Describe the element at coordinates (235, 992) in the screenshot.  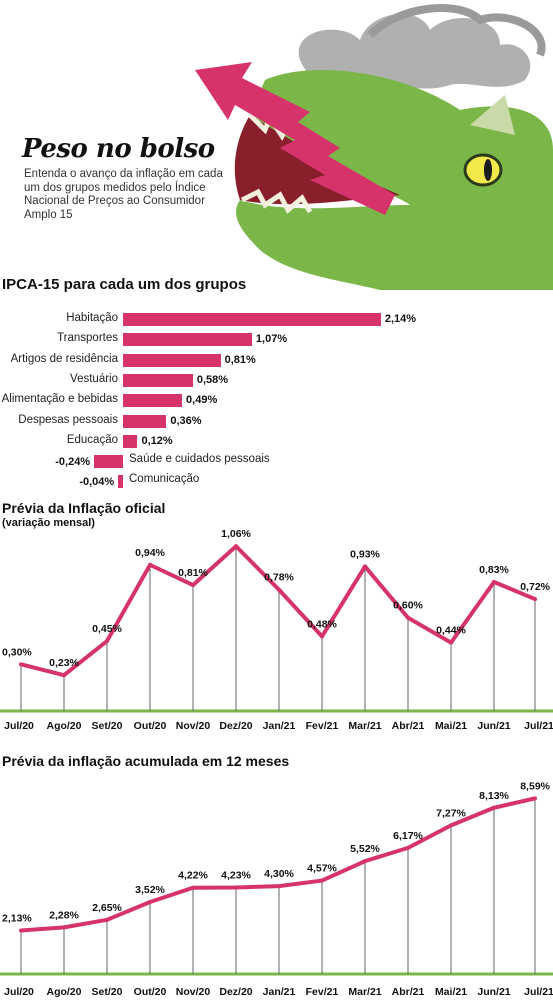
I see `x-tick-label: Dez/20` at that location.